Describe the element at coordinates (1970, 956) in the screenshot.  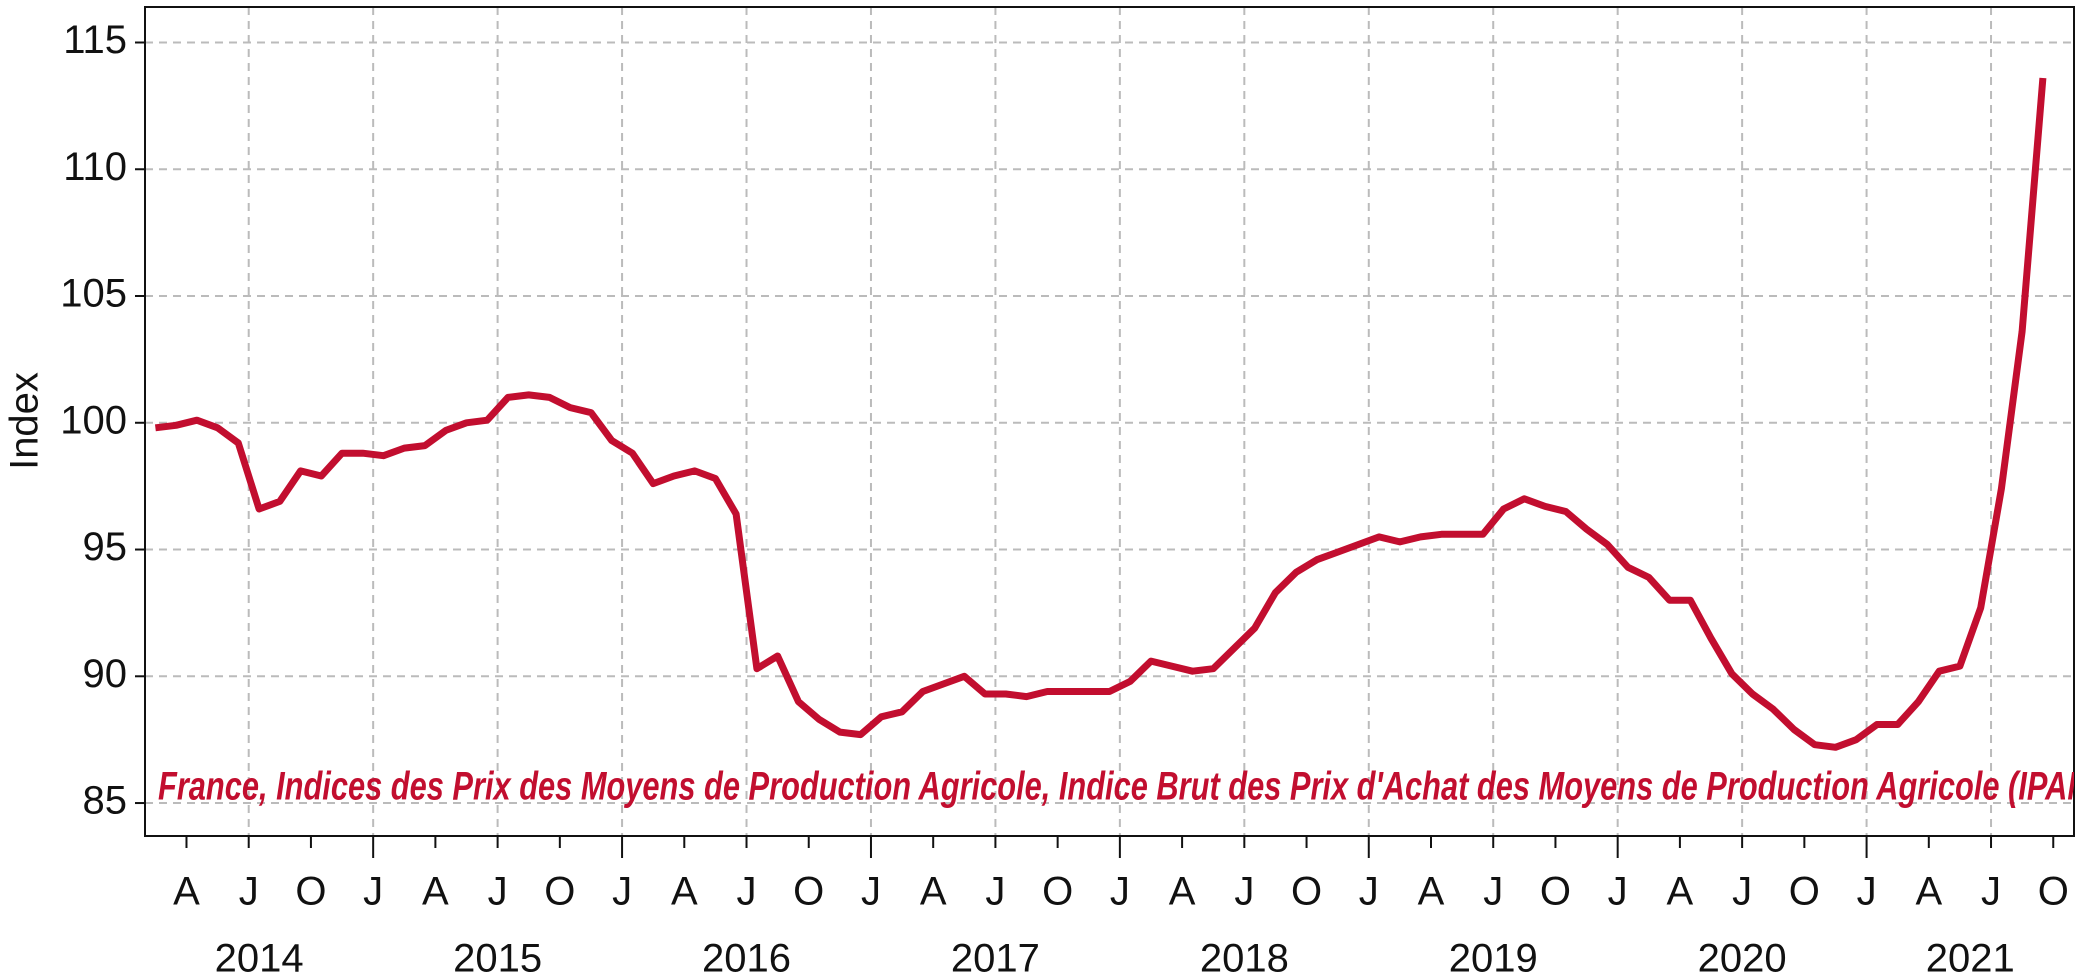
I see `year-label: 2021` at that location.